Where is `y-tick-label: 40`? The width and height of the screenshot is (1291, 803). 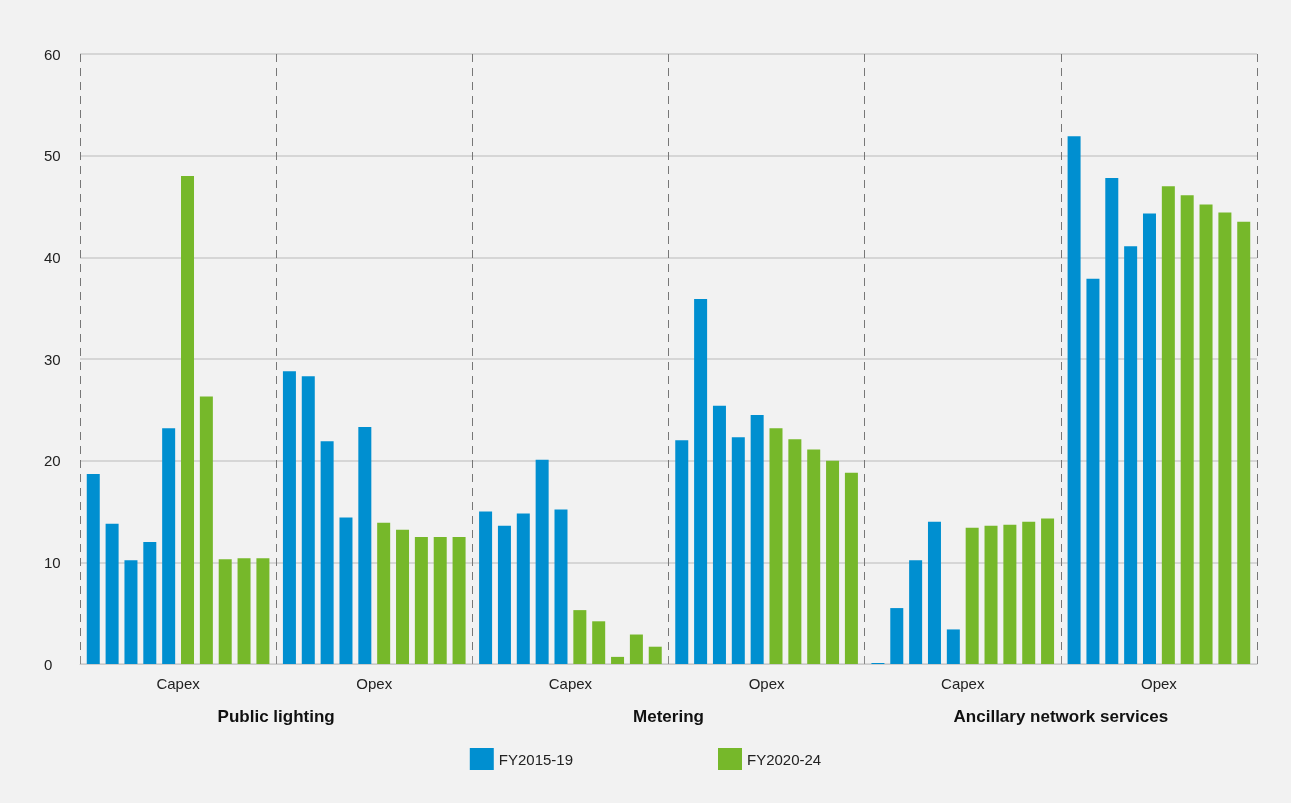 y-tick-label: 40 is located at coordinates (52, 257).